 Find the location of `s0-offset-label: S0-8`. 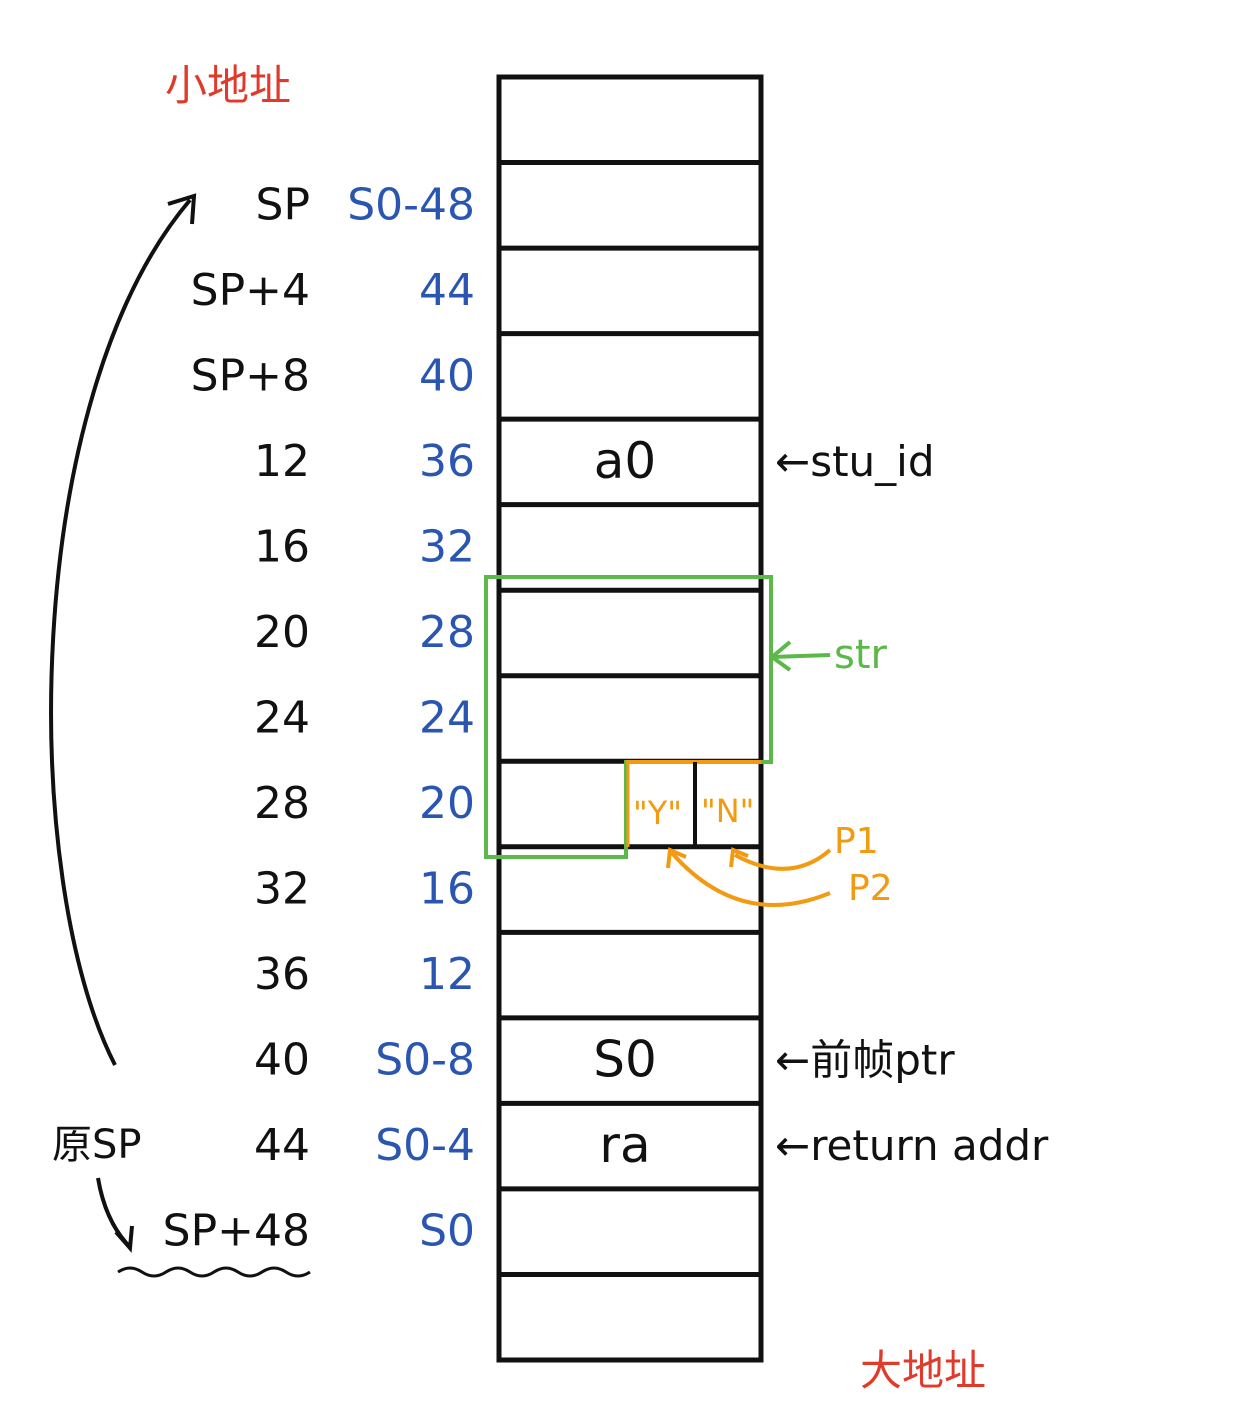

s0-offset-label: S0-8 is located at coordinates (425, 1060).